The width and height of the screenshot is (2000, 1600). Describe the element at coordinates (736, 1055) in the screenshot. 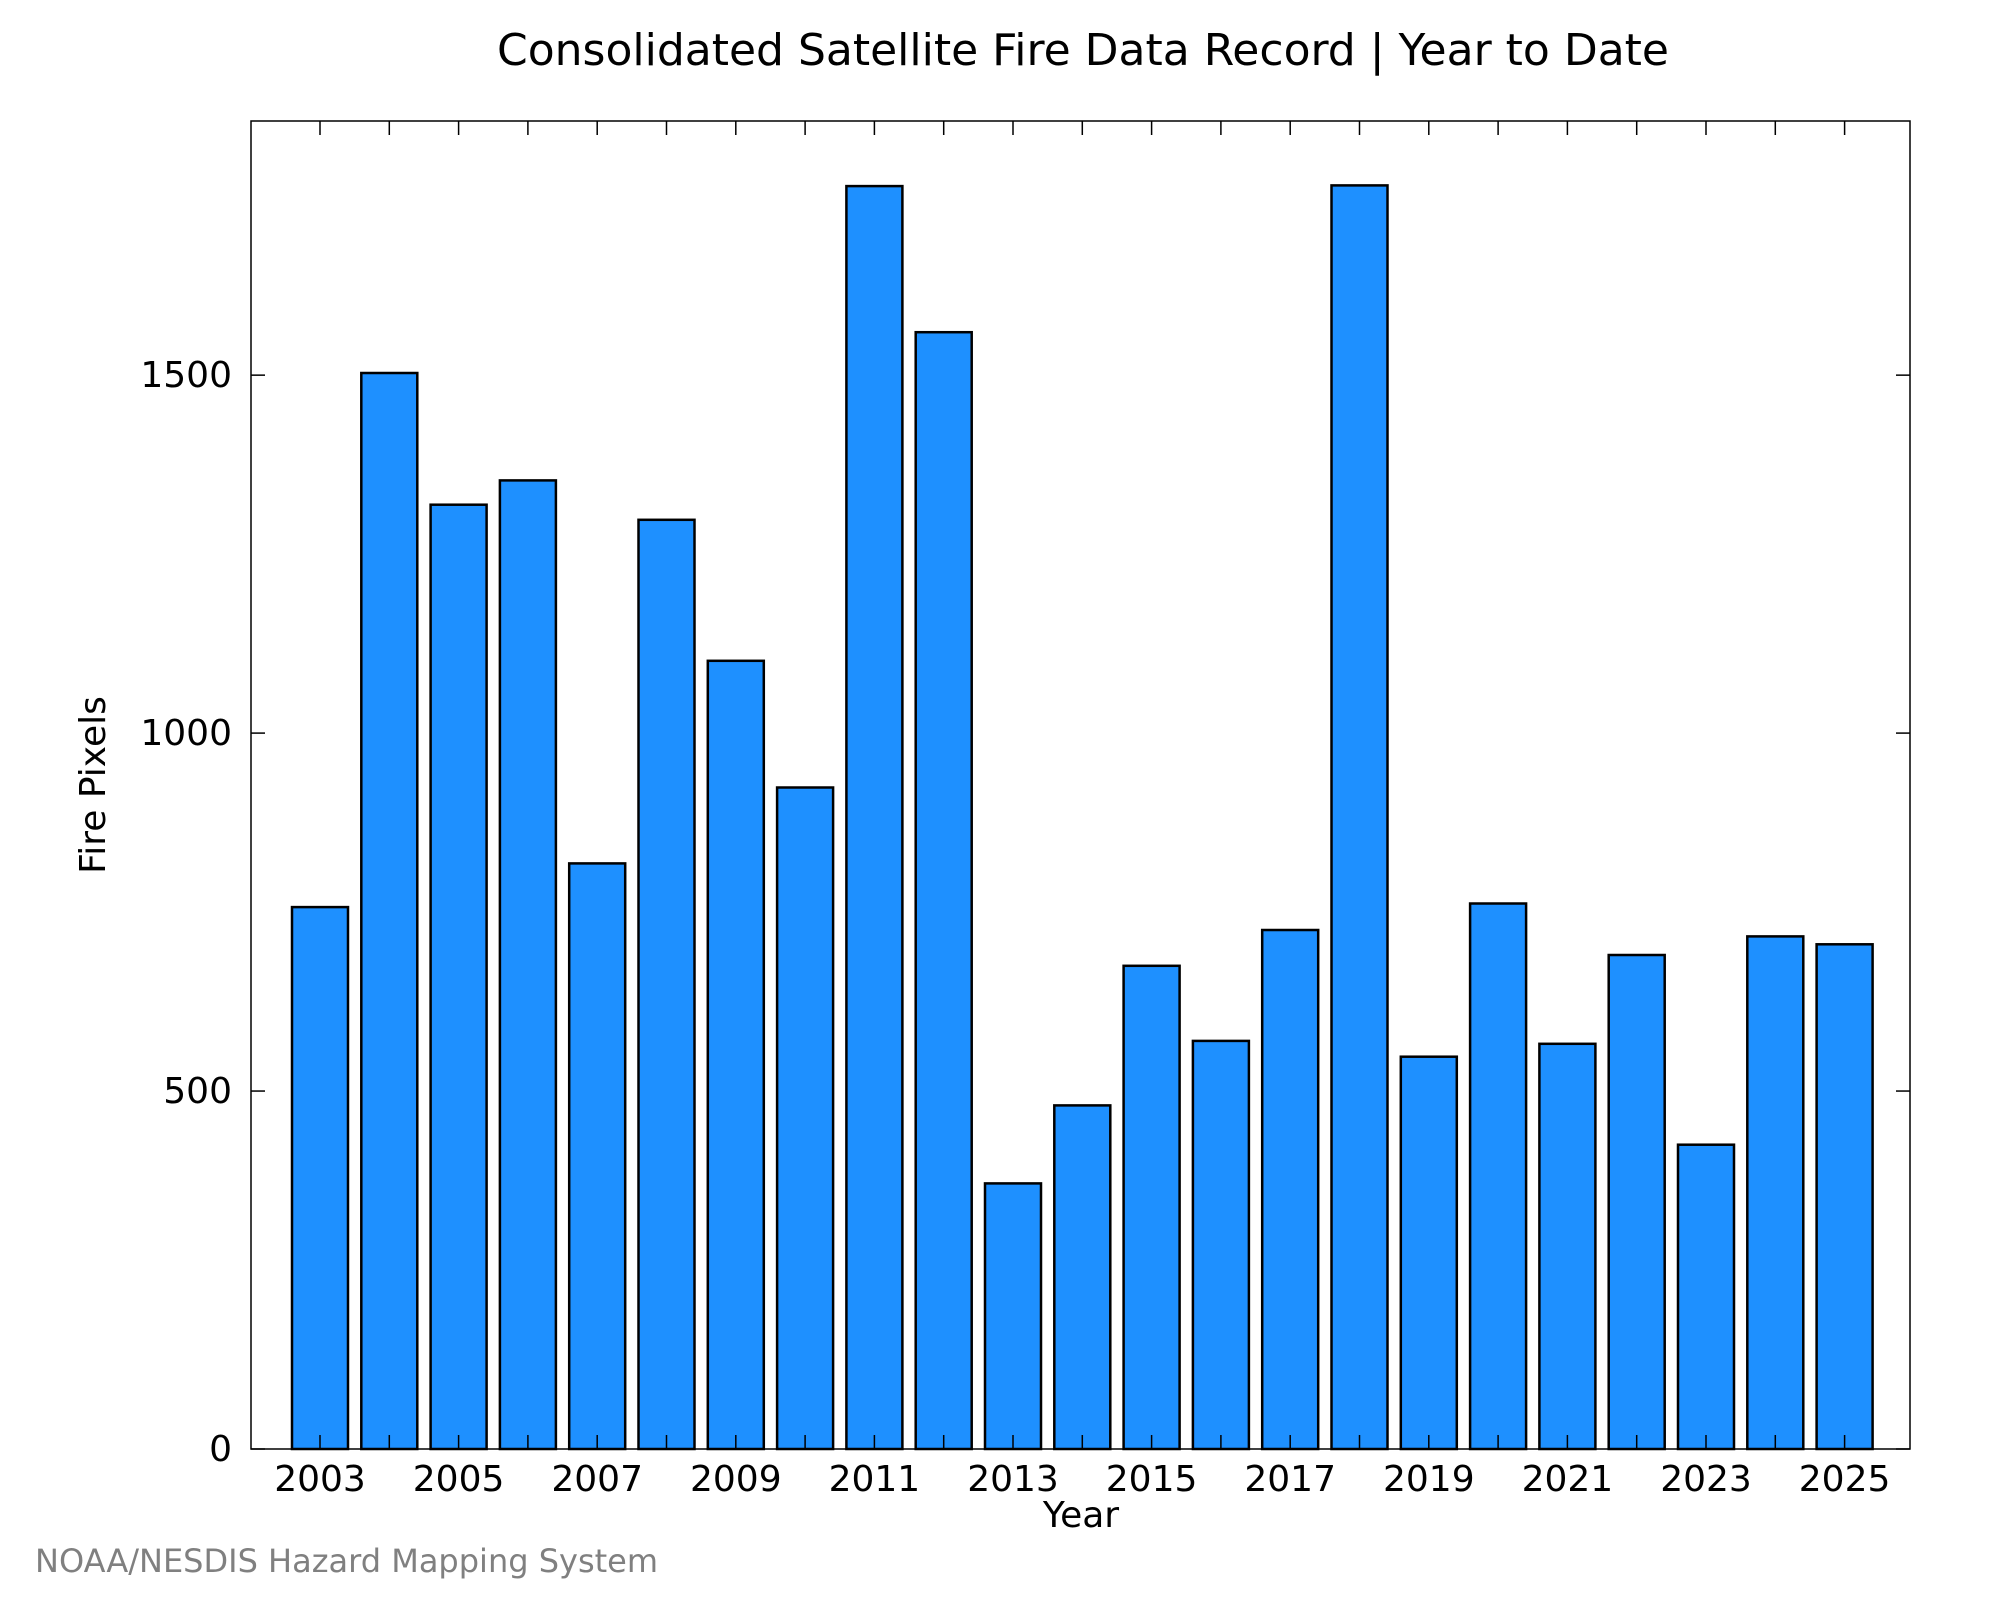

I see `bar-2009` at that location.